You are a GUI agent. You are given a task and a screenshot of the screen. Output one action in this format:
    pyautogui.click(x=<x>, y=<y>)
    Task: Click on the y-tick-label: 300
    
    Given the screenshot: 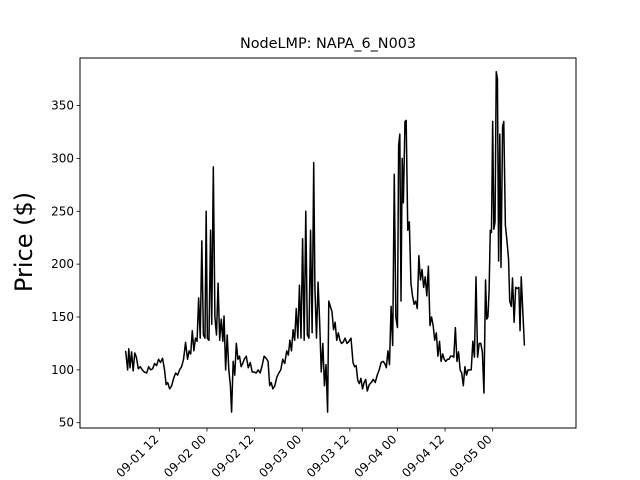 What is the action you would take?
    pyautogui.click(x=62, y=158)
    